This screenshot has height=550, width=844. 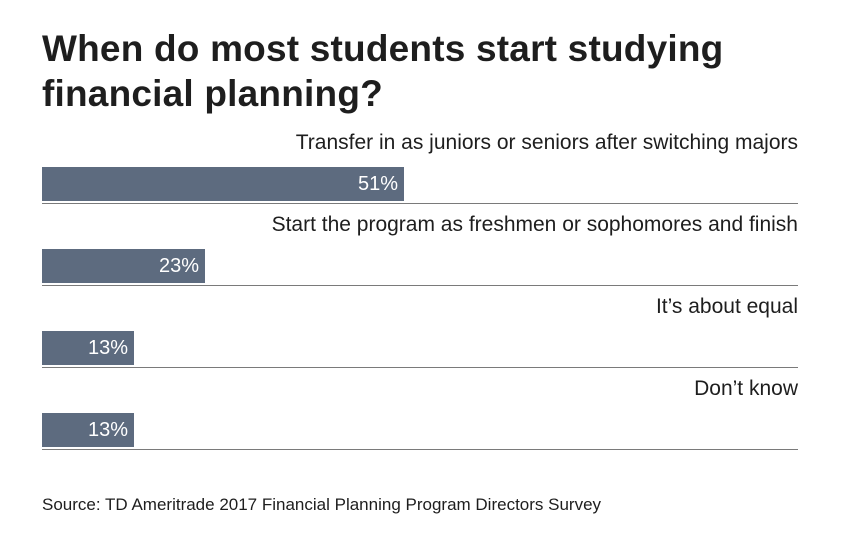 What do you see at coordinates (726, 306) in the screenshot?
I see `category-label: It’s about equal` at bounding box center [726, 306].